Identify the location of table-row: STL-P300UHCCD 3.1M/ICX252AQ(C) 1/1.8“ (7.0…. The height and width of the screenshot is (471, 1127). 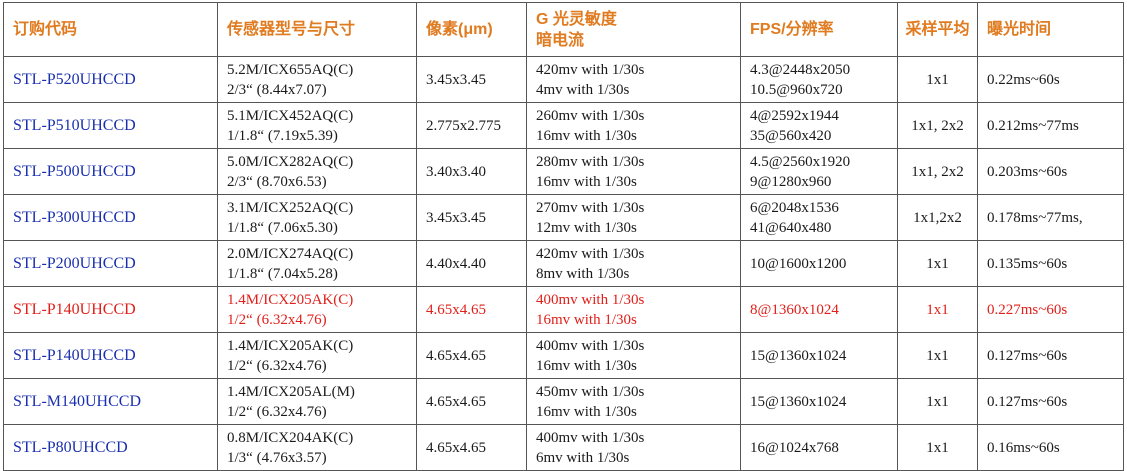
(563, 217).